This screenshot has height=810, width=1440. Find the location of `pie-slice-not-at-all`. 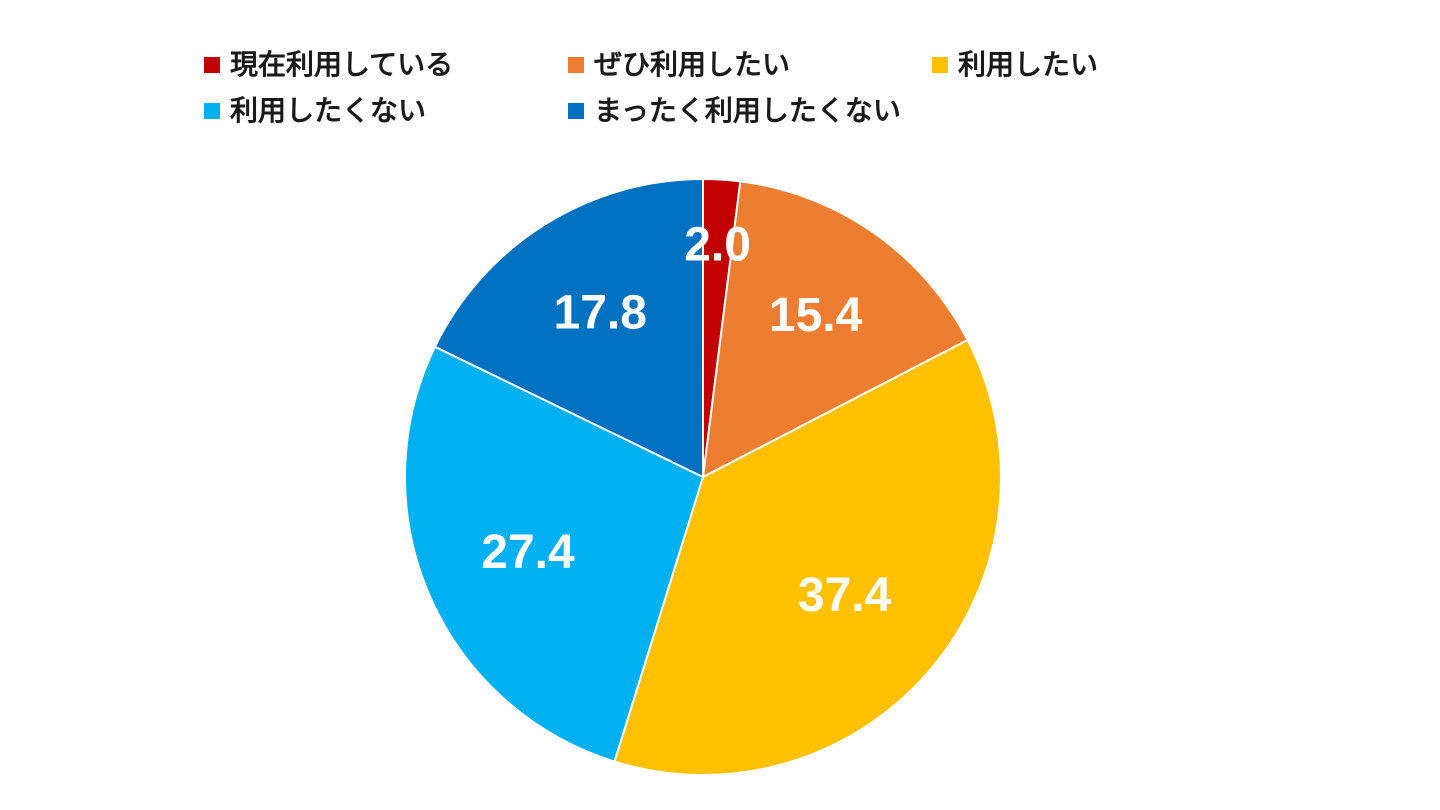

pie-slice-not-at-all is located at coordinates (568, 328).